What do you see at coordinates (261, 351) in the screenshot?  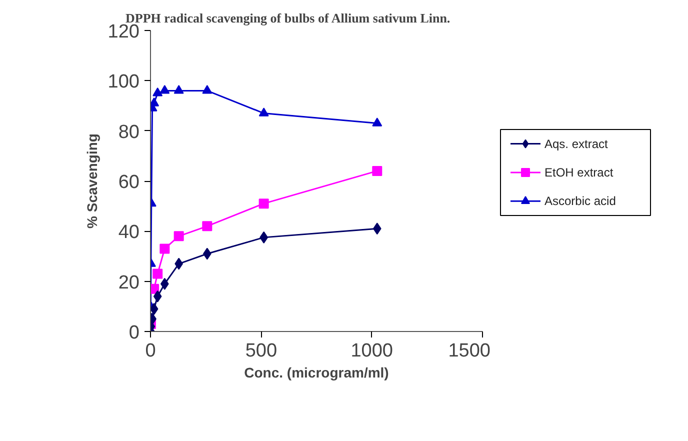 I see `x-tick-label: 500` at bounding box center [261, 351].